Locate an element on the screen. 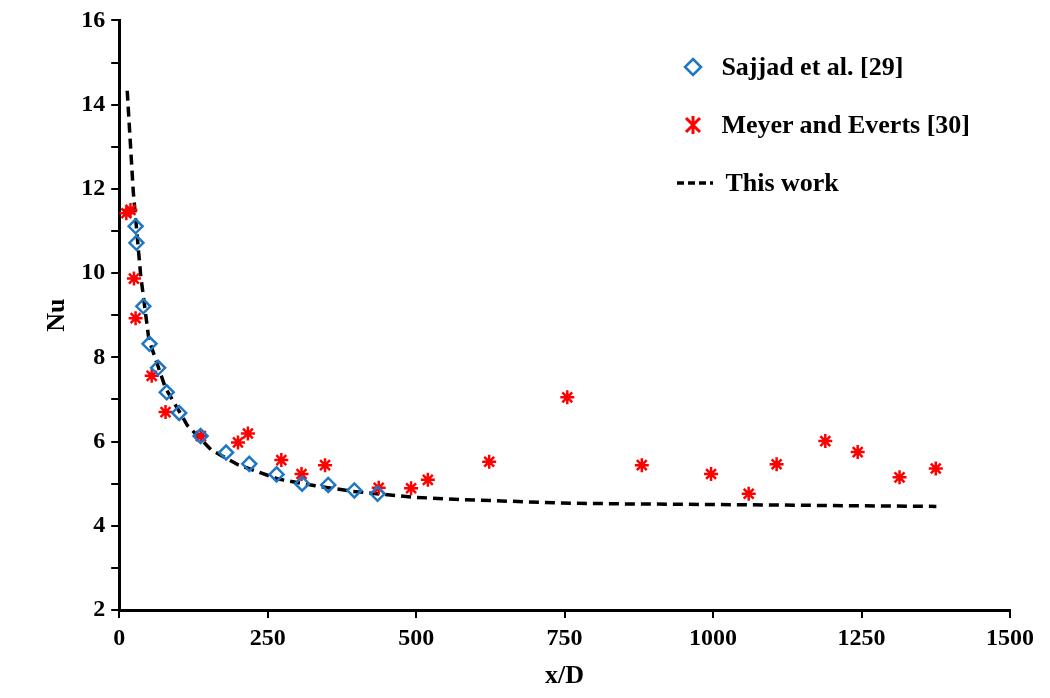 The image size is (1050, 698). x-tick-label: 1250 is located at coordinates (861, 636).